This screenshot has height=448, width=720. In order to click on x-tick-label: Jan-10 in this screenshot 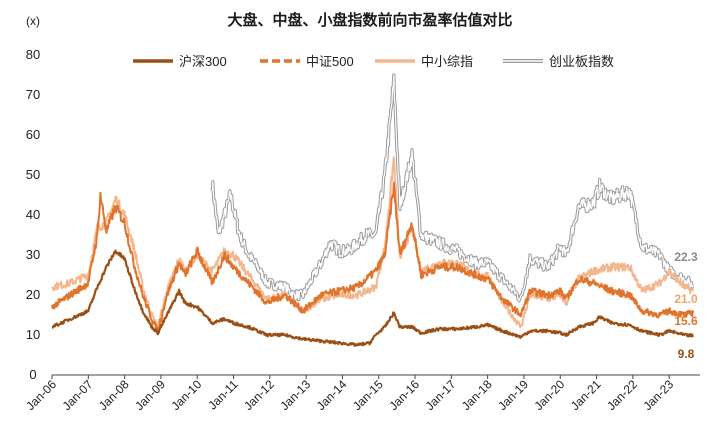, I will do `click(186, 395)`.